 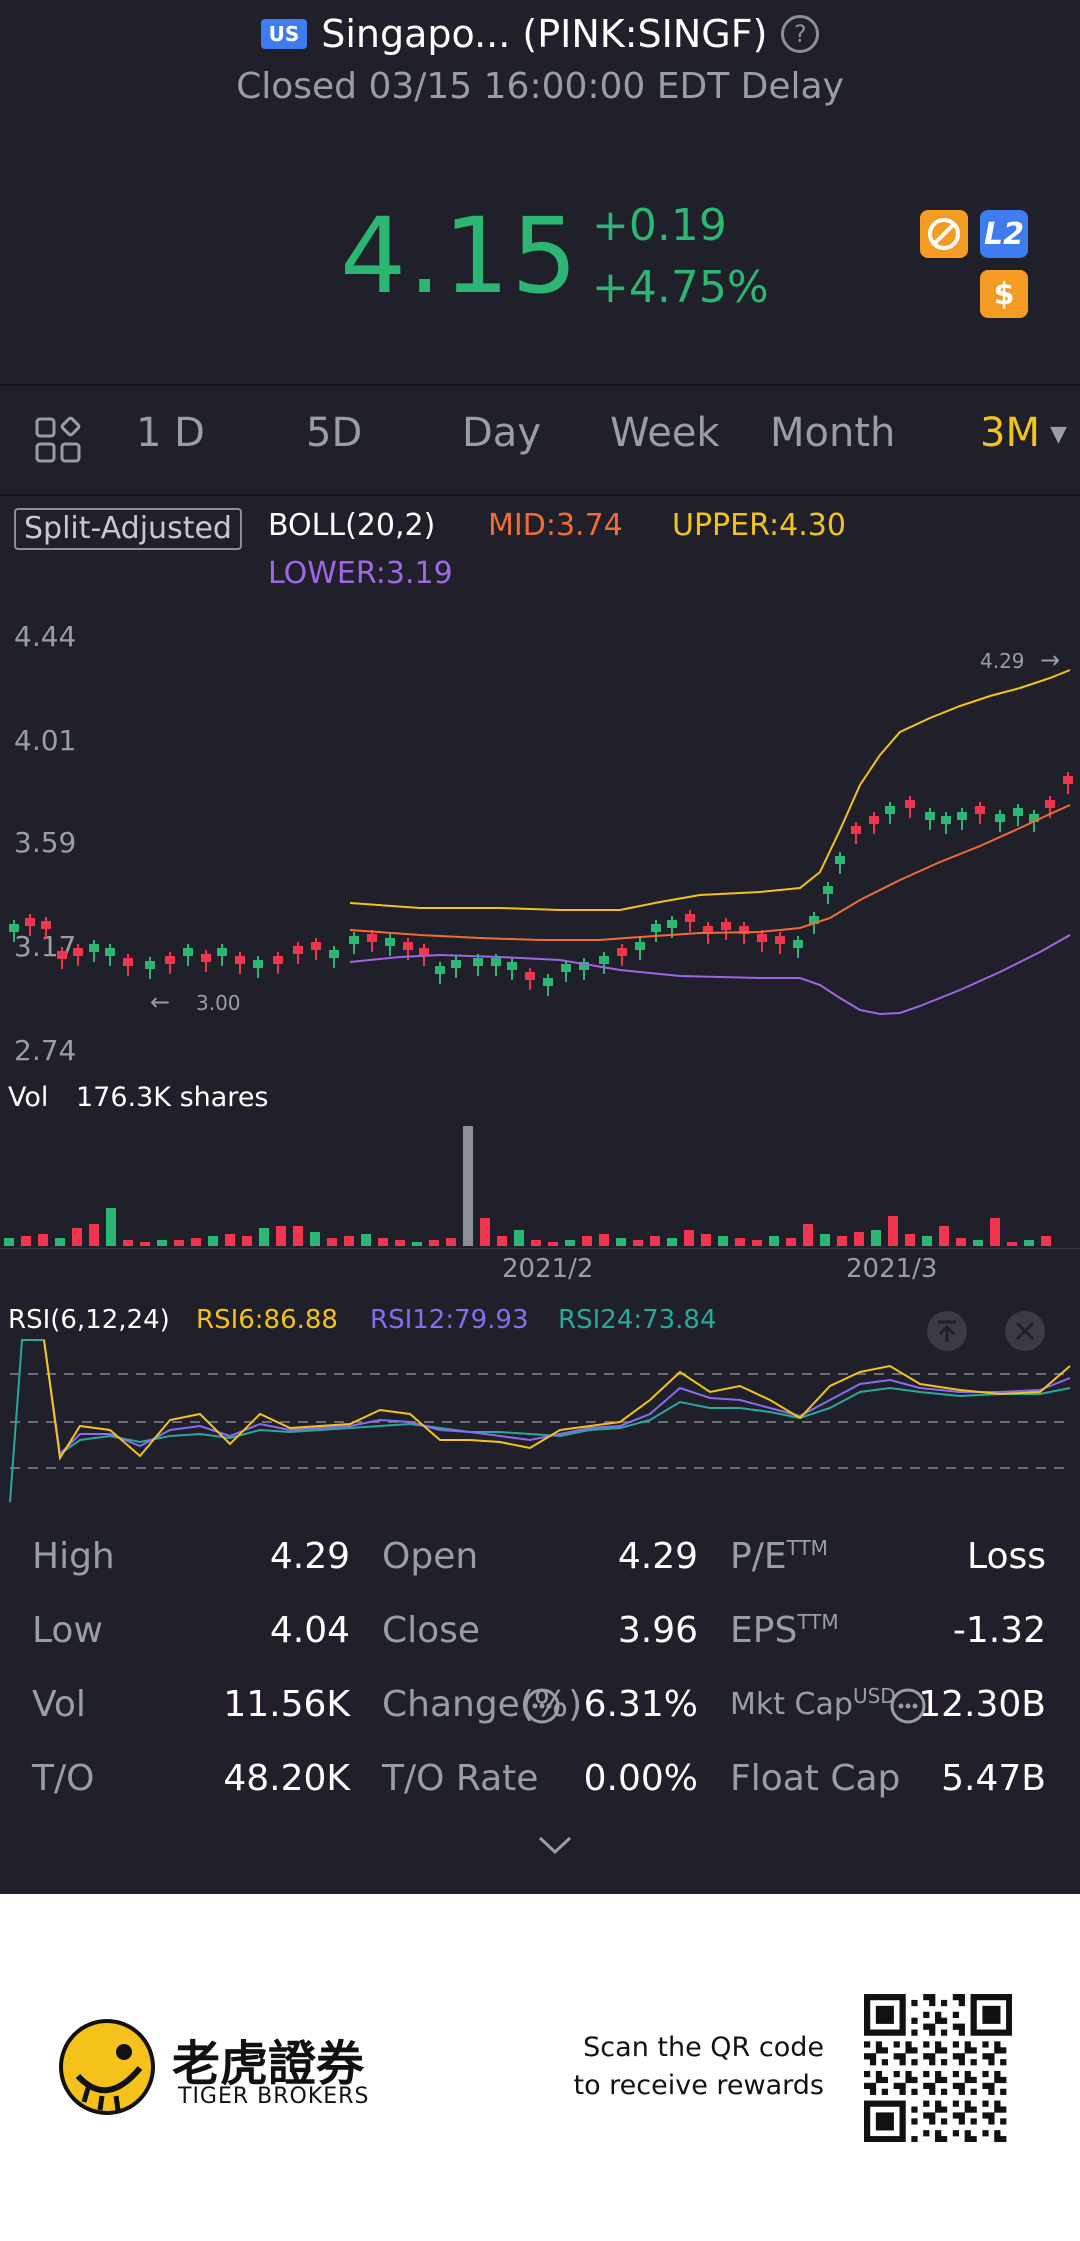 I want to click on tab-3m: 3M, so click(x=1010, y=433).